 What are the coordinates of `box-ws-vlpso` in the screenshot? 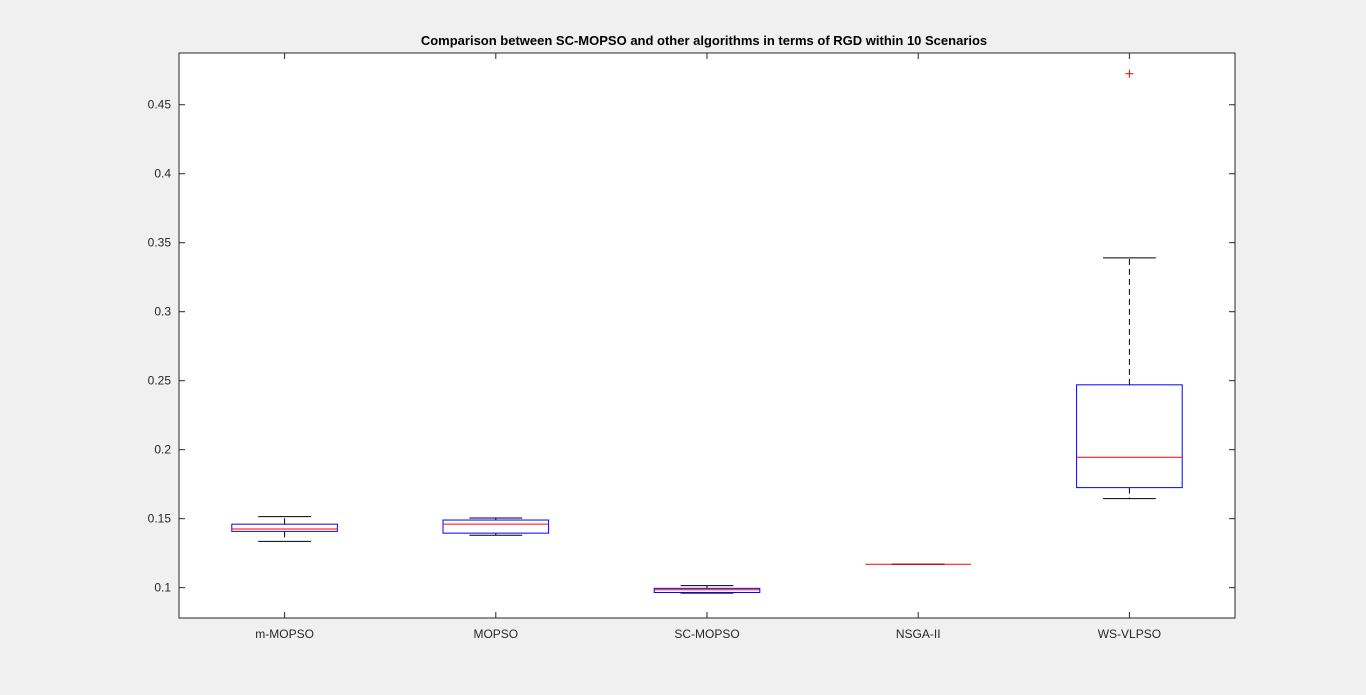 It's located at (1129, 284).